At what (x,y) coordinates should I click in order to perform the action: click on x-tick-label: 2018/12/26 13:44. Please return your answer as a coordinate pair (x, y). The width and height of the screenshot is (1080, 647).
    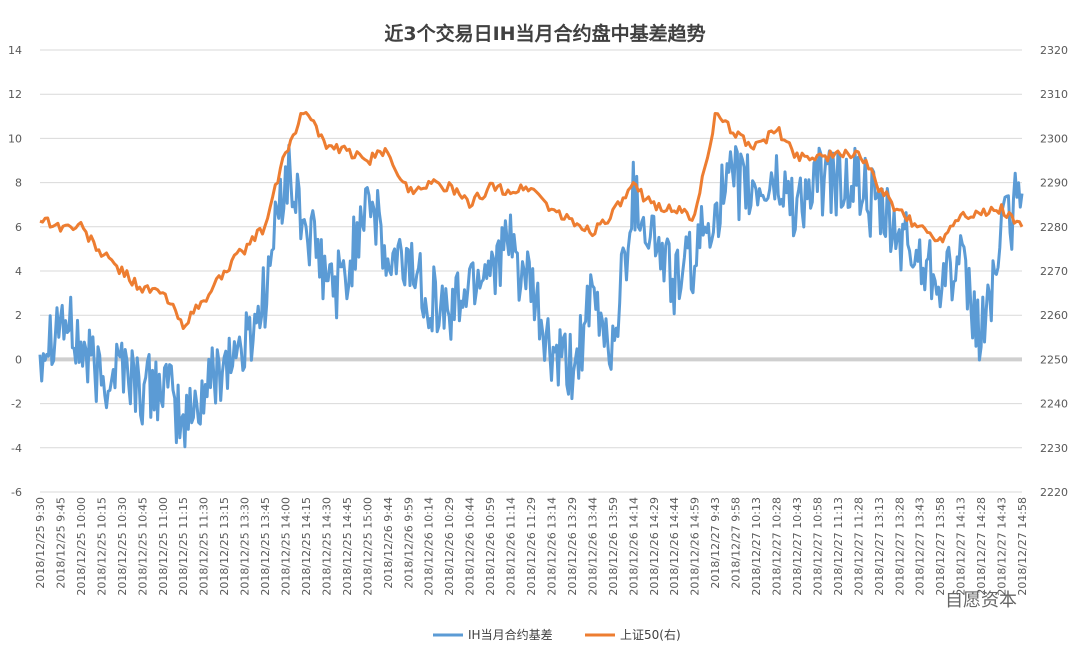
    Looking at the image, I should click on (592, 546).